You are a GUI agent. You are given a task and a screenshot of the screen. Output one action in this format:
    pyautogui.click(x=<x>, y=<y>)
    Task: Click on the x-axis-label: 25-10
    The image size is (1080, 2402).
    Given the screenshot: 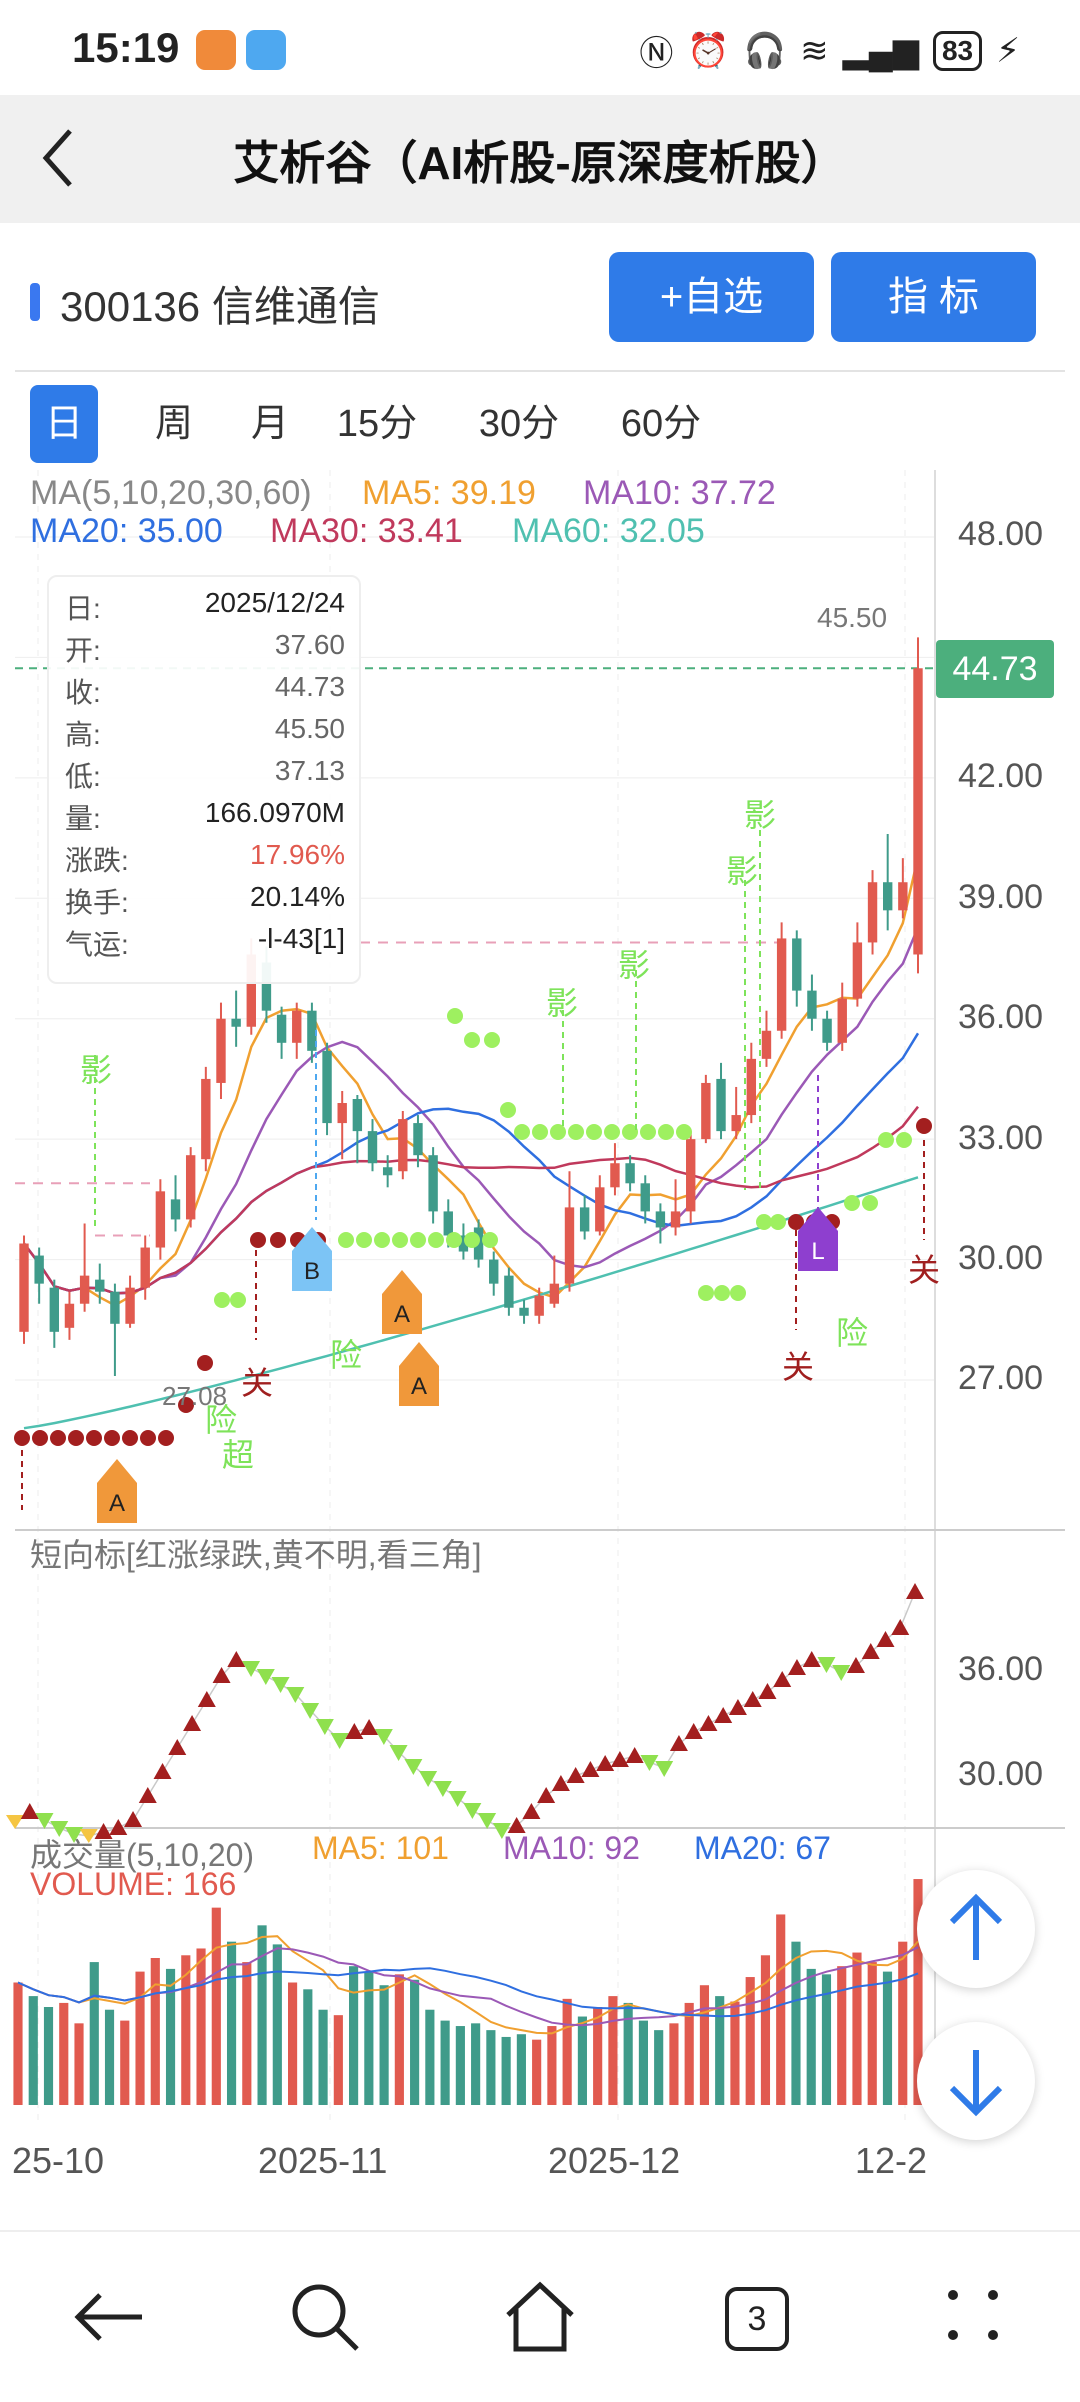 What is the action you would take?
    pyautogui.click(x=58, y=2160)
    